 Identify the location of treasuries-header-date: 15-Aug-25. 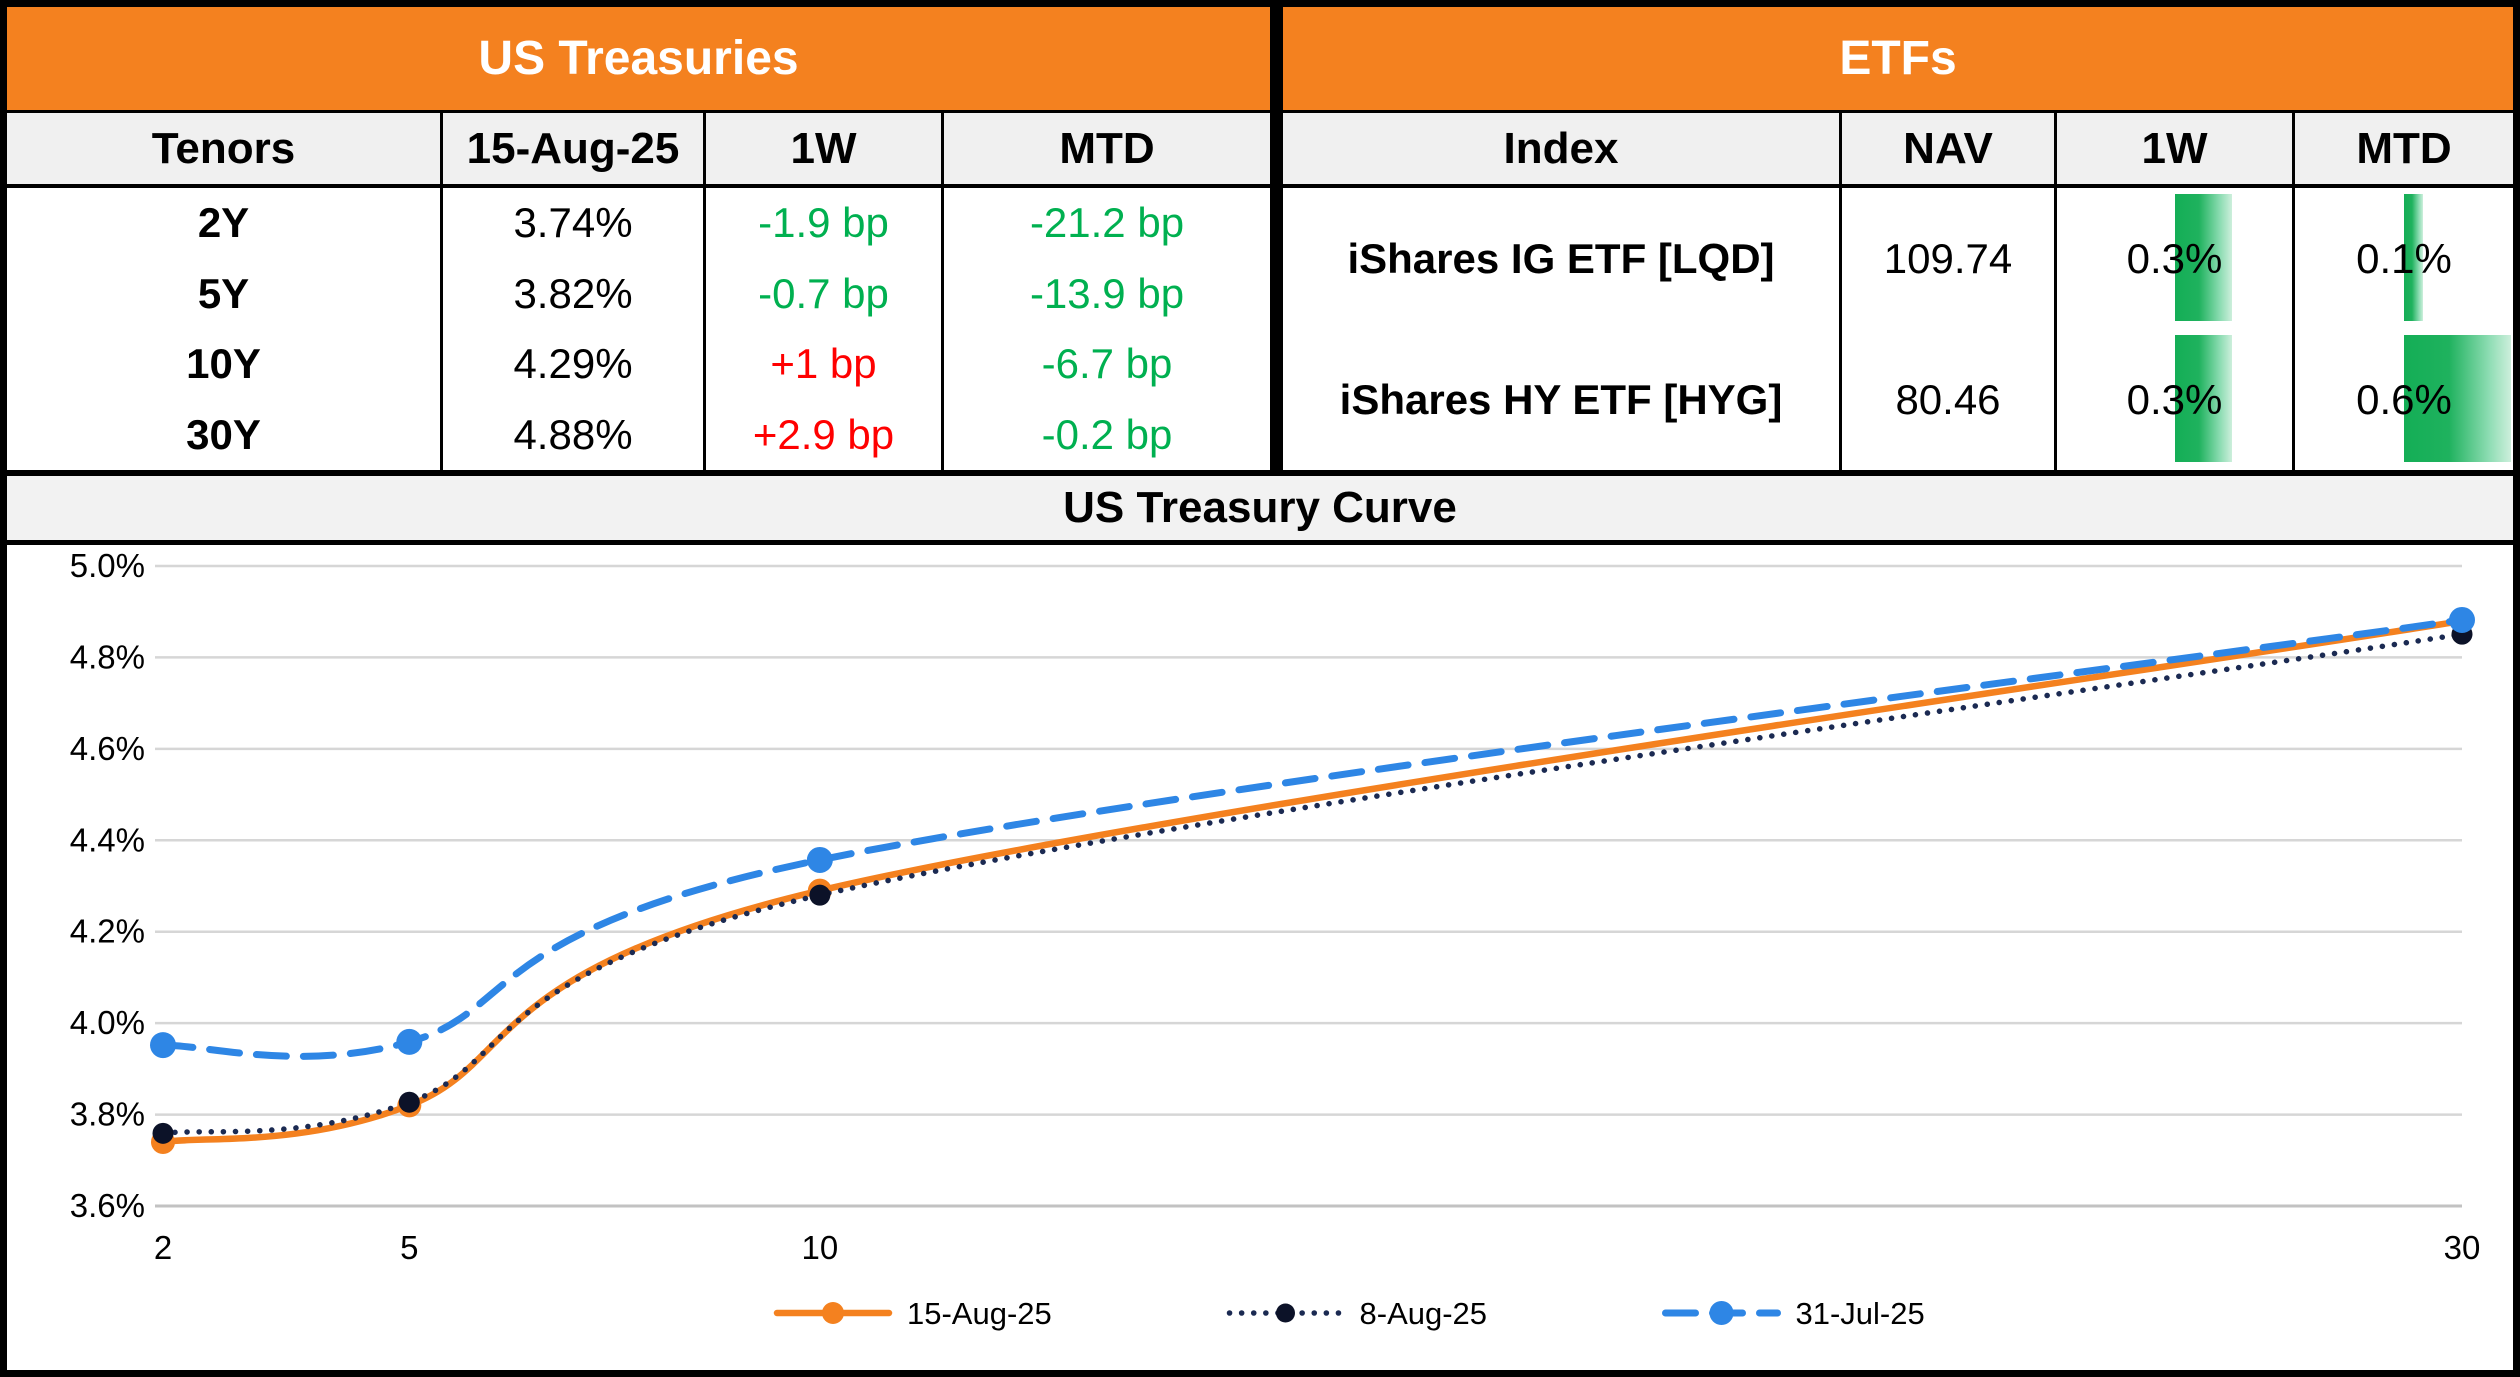
(571, 148).